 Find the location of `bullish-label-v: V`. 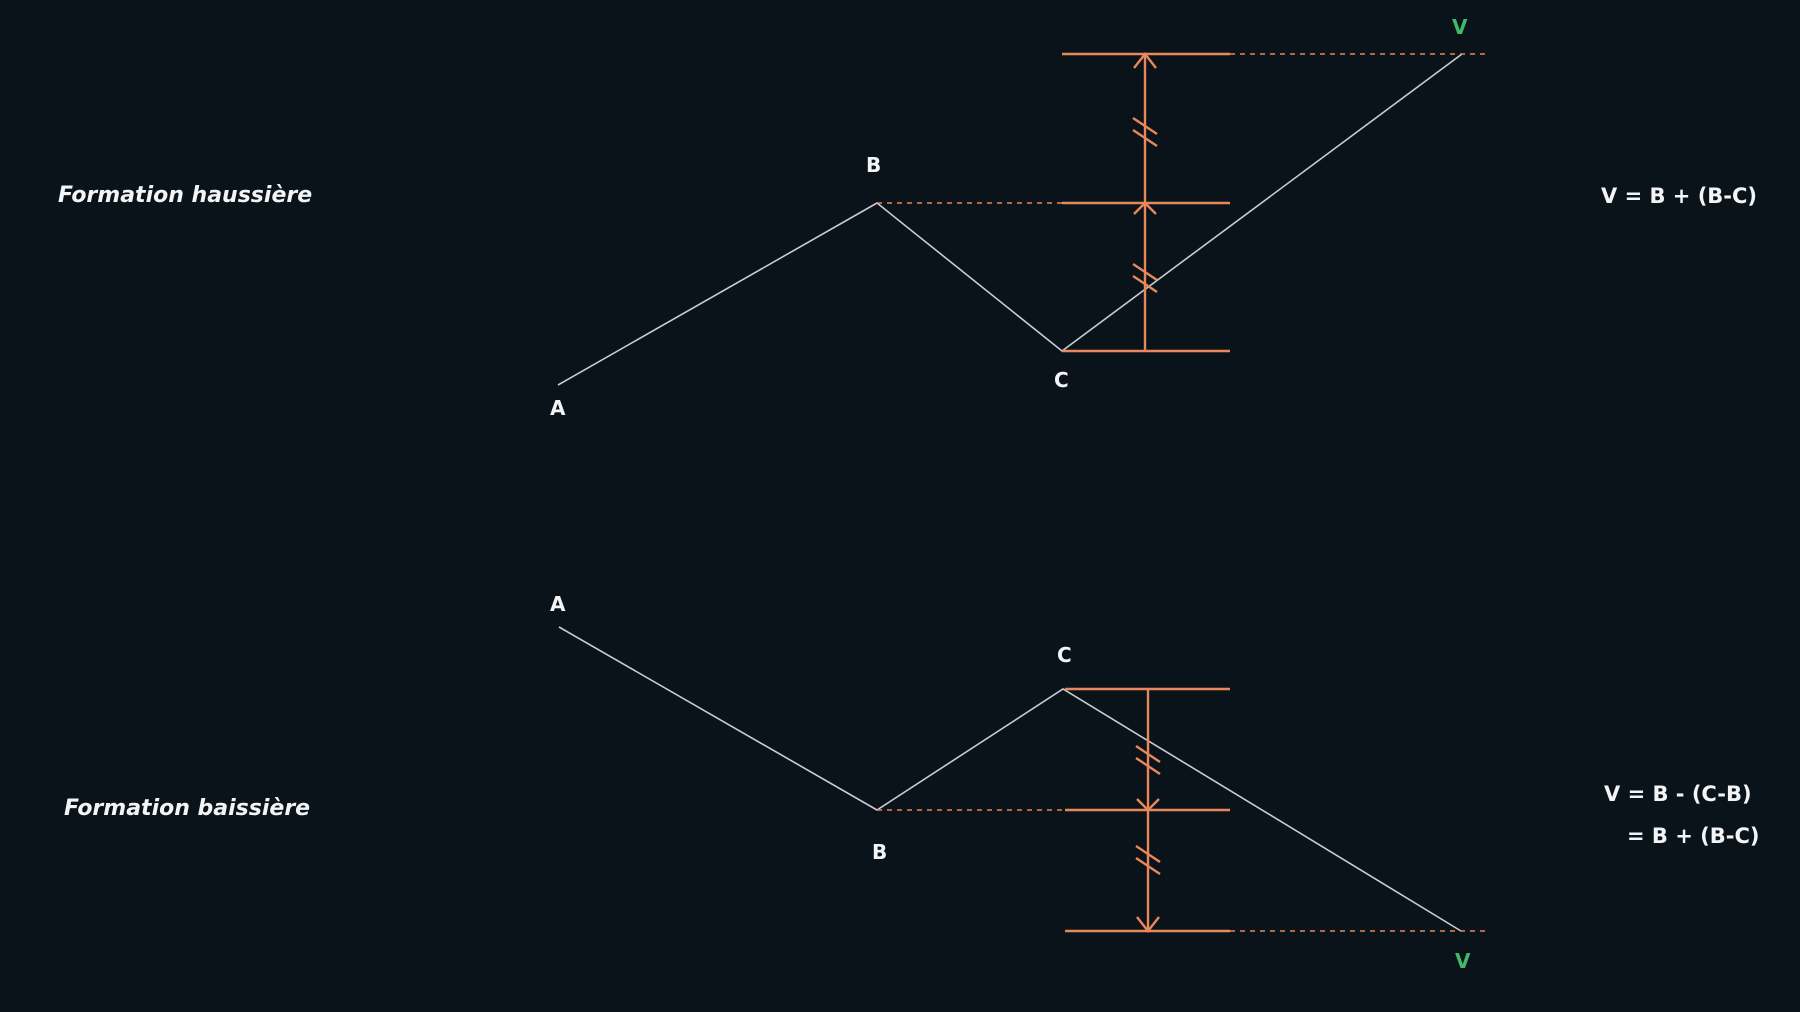

bullish-label-v: V is located at coordinates (1460, 27).